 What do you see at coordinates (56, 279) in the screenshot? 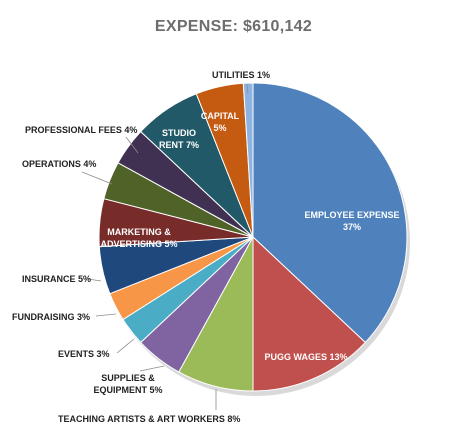
I see `slice-label-insurance: INSURANCE 5%` at bounding box center [56, 279].